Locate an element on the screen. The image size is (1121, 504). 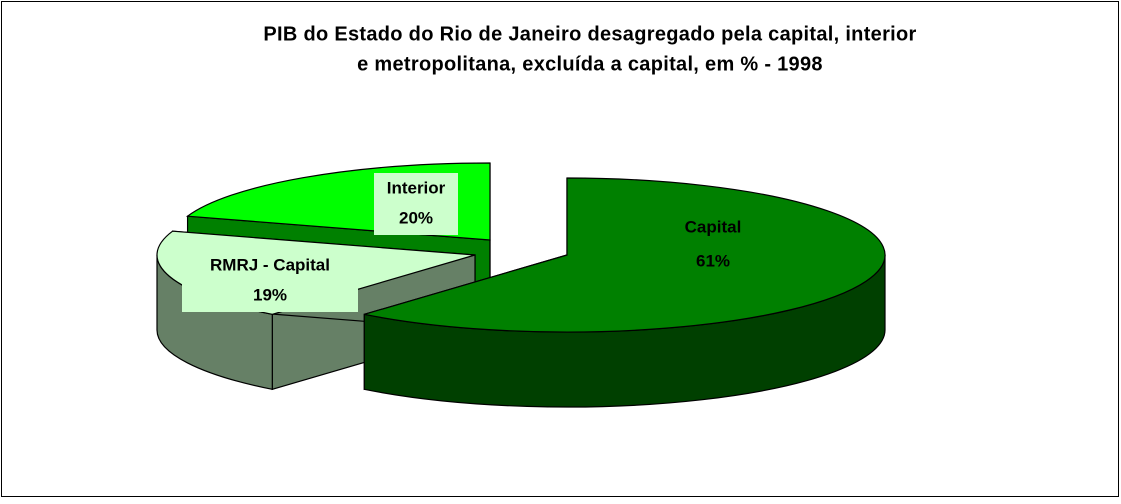
slice-label: Interior is located at coordinates (416, 187).